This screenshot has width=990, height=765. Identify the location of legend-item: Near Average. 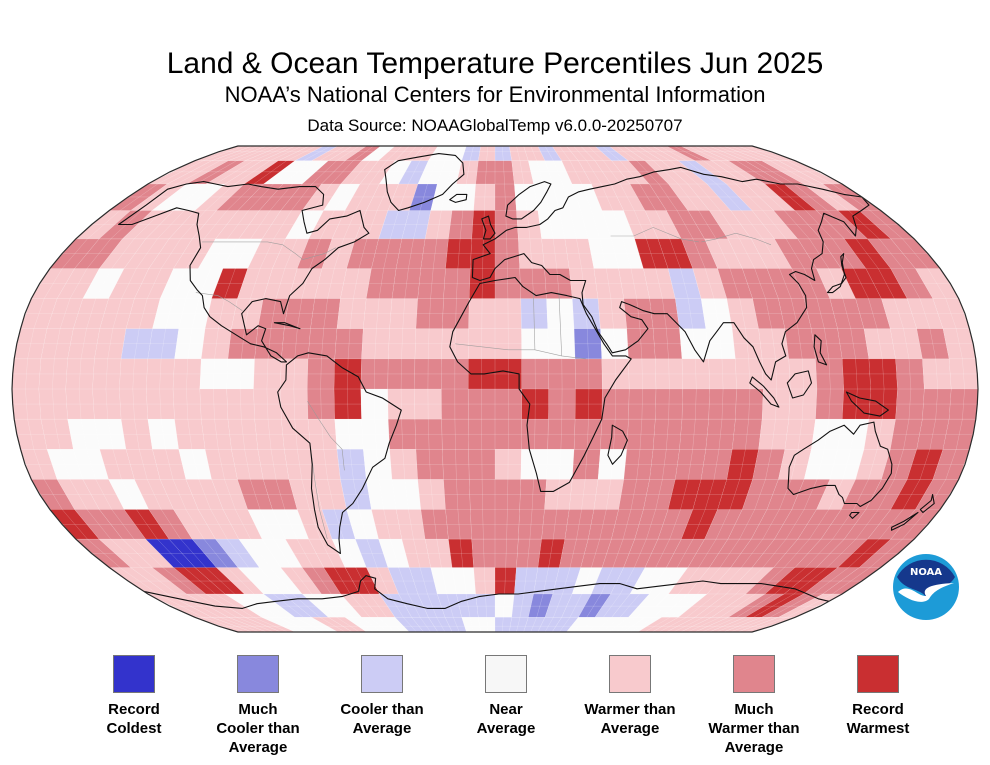
(506, 706).